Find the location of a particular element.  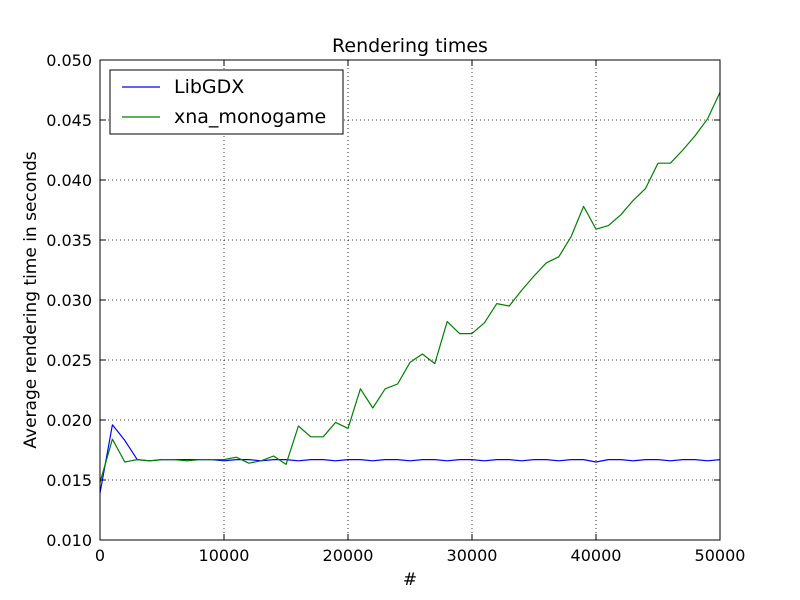

x-tick-label: 0 is located at coordinates (100, 555).